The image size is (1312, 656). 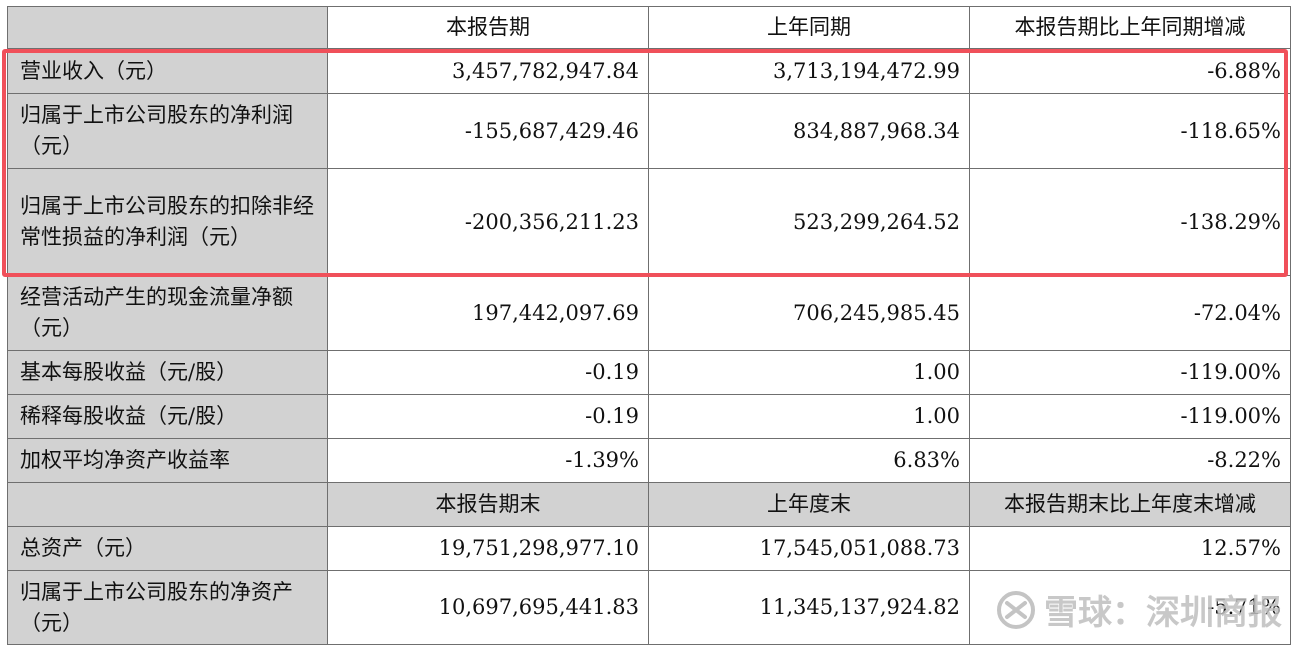 What do you see at coordinates (488, 607) in the screenshot?
I see `value-cell: 10,697,695,441.83` at bounding box center [488, 607].